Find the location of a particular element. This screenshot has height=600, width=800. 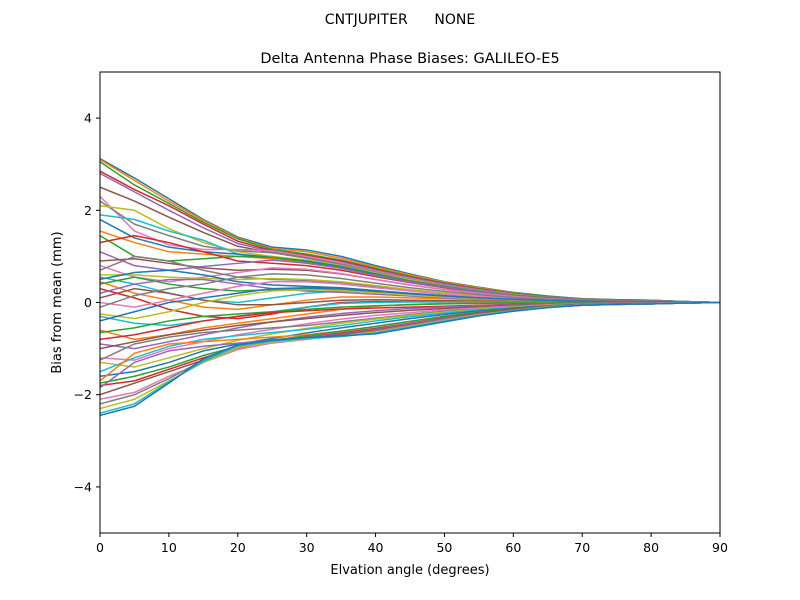

x-tick-label: 60 is located at coordinates (513, 547).